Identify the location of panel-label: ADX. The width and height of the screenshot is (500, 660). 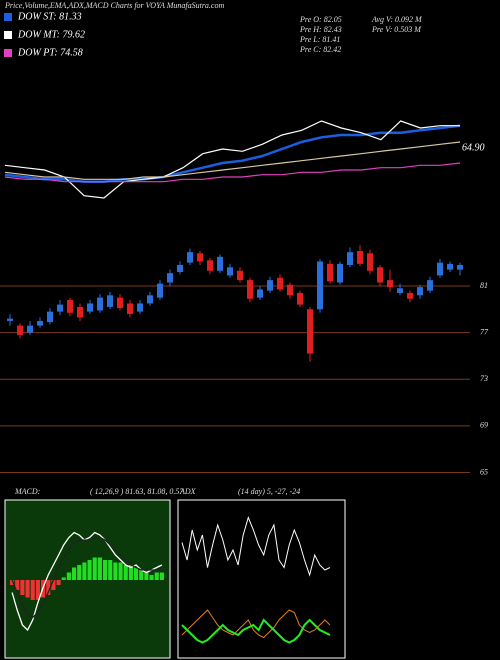
(188, 491).